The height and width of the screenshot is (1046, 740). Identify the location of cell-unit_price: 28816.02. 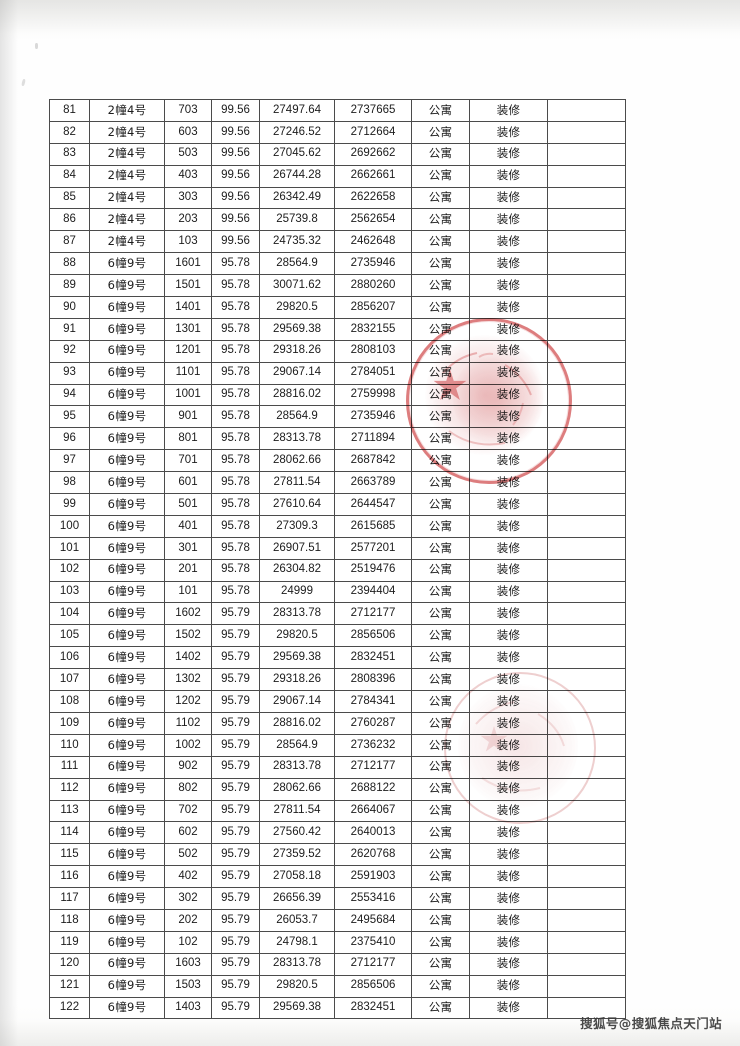
(297, 723).